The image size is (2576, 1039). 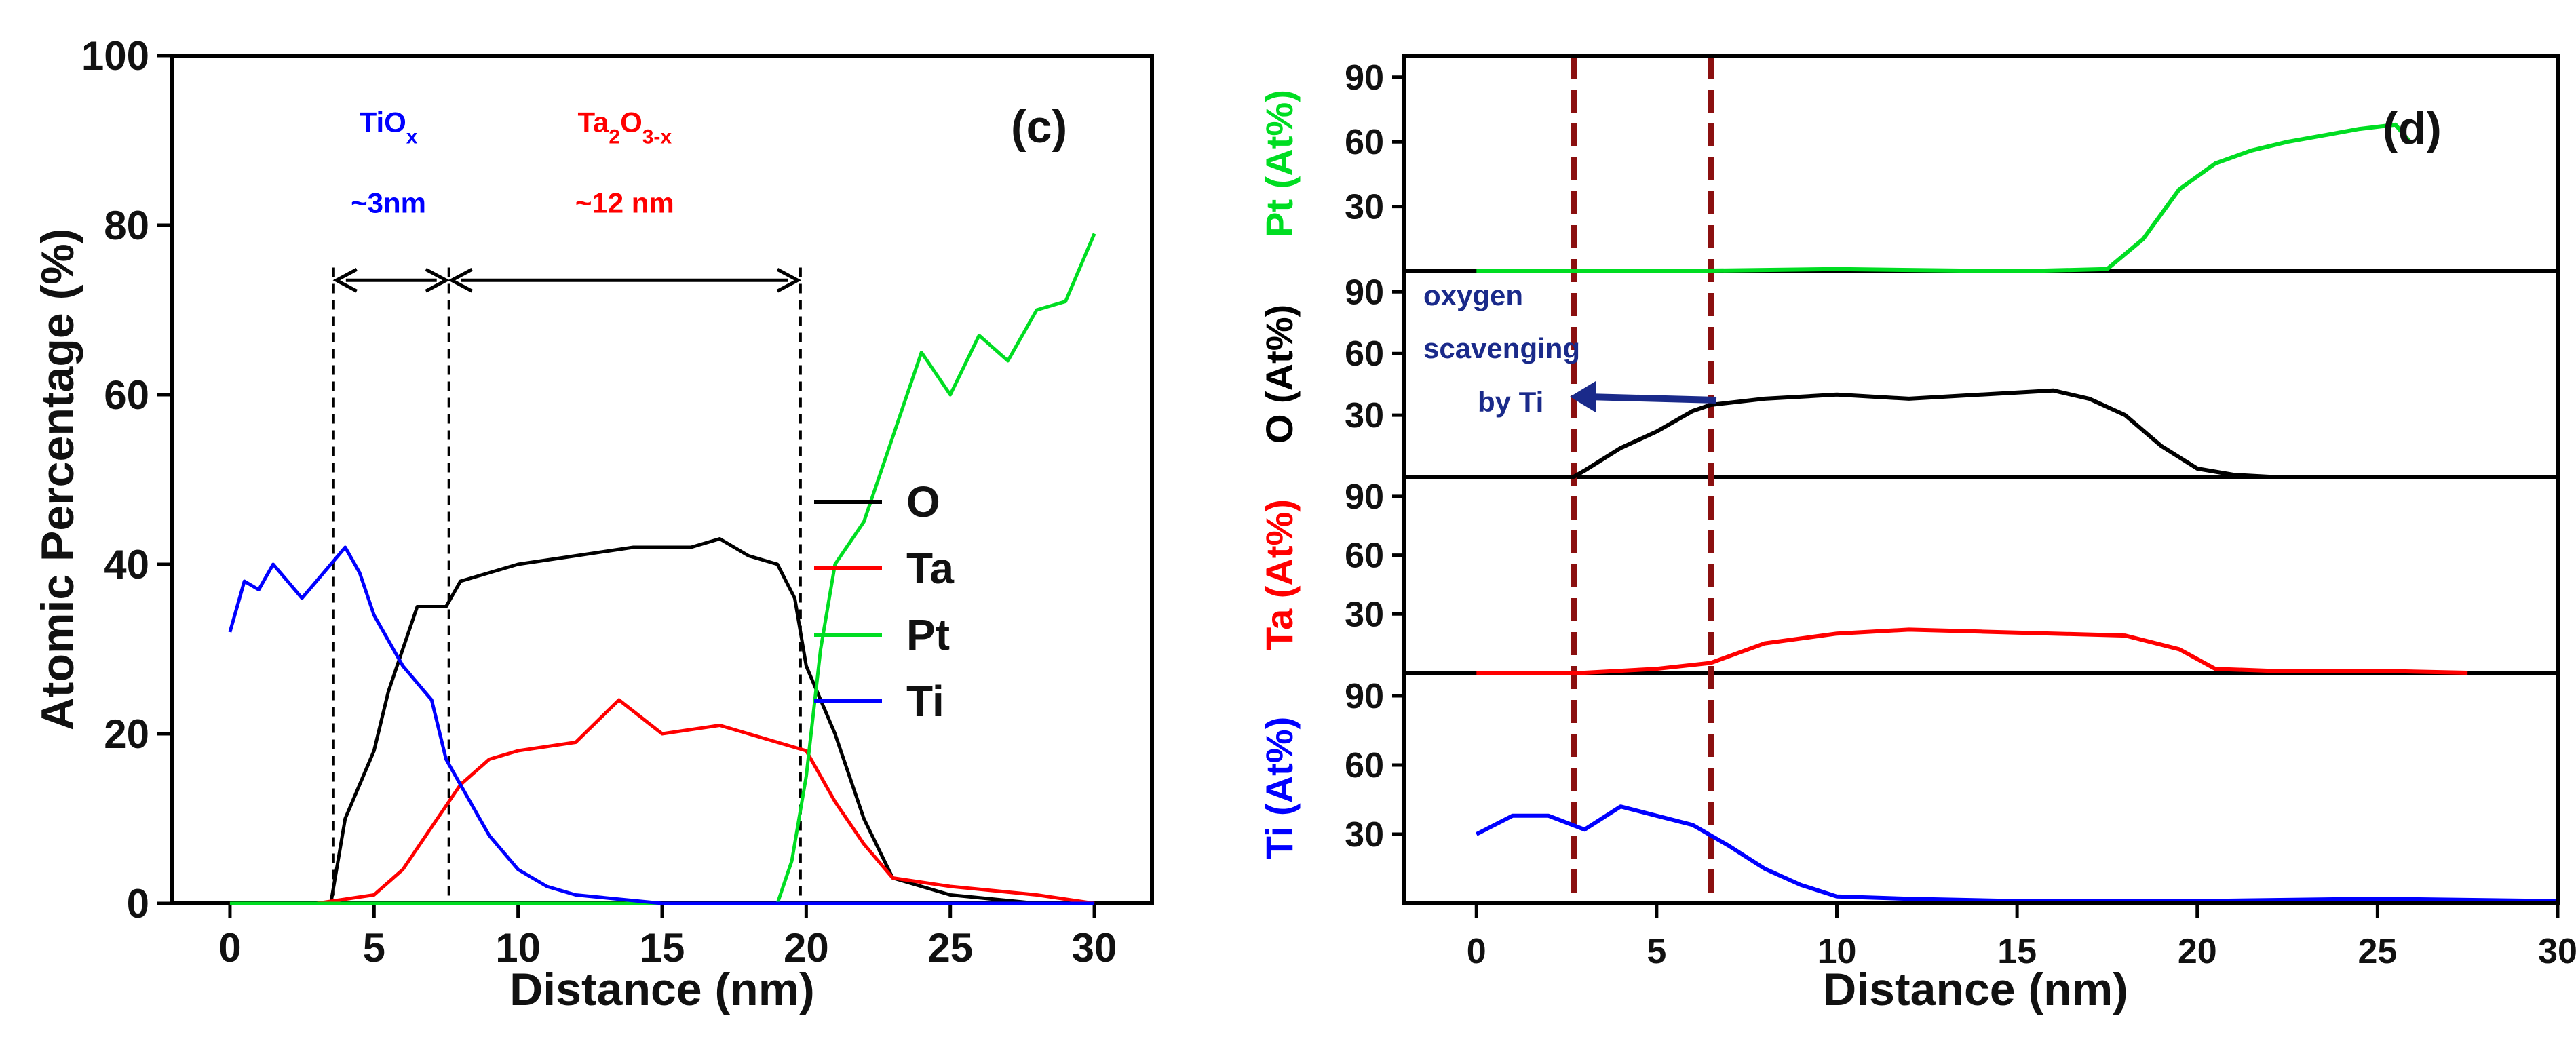 I want to click on panel-d-reference-lines, so click(x=1642, y=479).